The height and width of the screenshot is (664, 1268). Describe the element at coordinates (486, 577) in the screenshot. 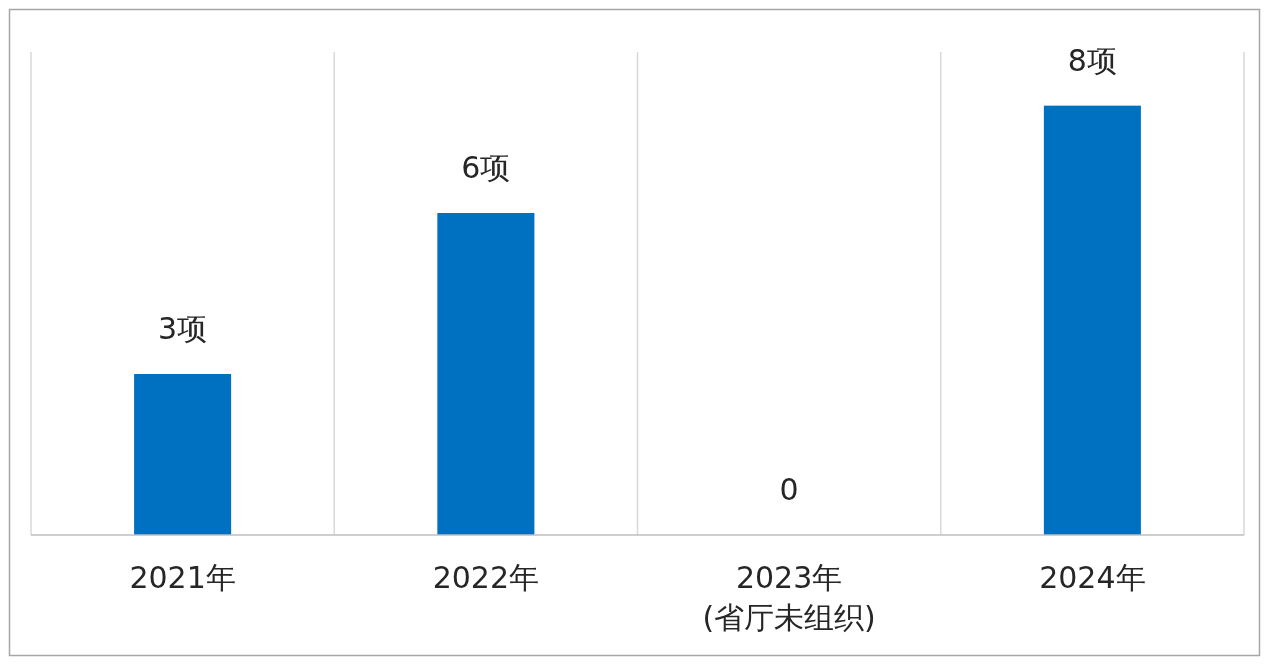

I see `x-tick-label: 2022年` at that location.